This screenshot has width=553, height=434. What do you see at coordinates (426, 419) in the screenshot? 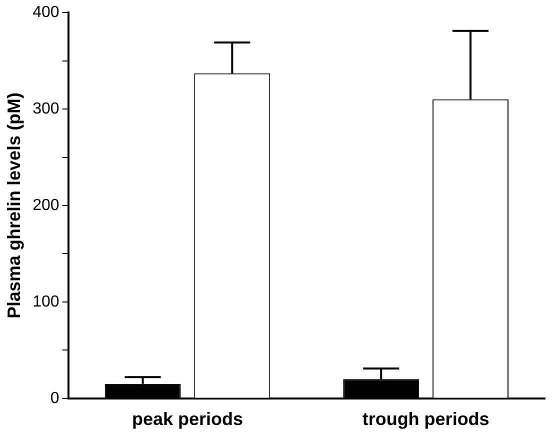
I see `x-tick-label: trough periods` at bounding box center [426, 419].